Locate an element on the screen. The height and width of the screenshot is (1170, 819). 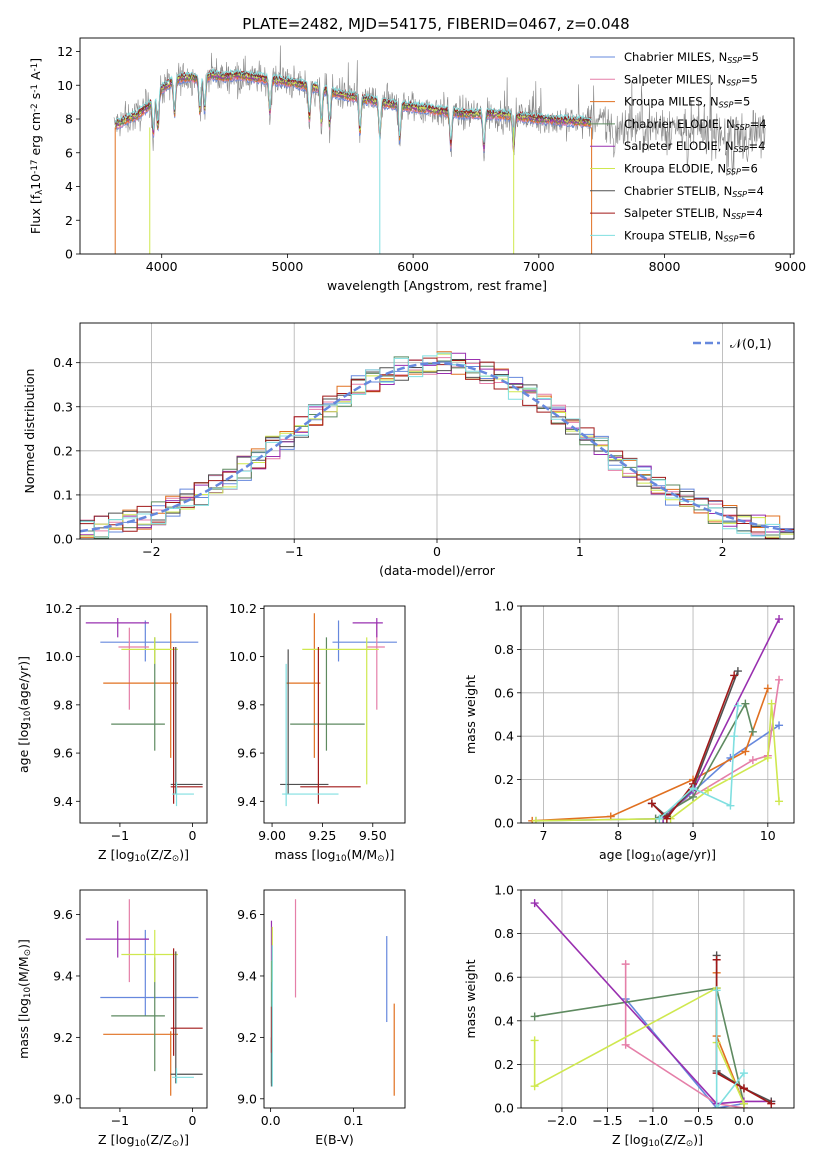
y-tick-label: 9.0 is located at coordinates (63, 1098).